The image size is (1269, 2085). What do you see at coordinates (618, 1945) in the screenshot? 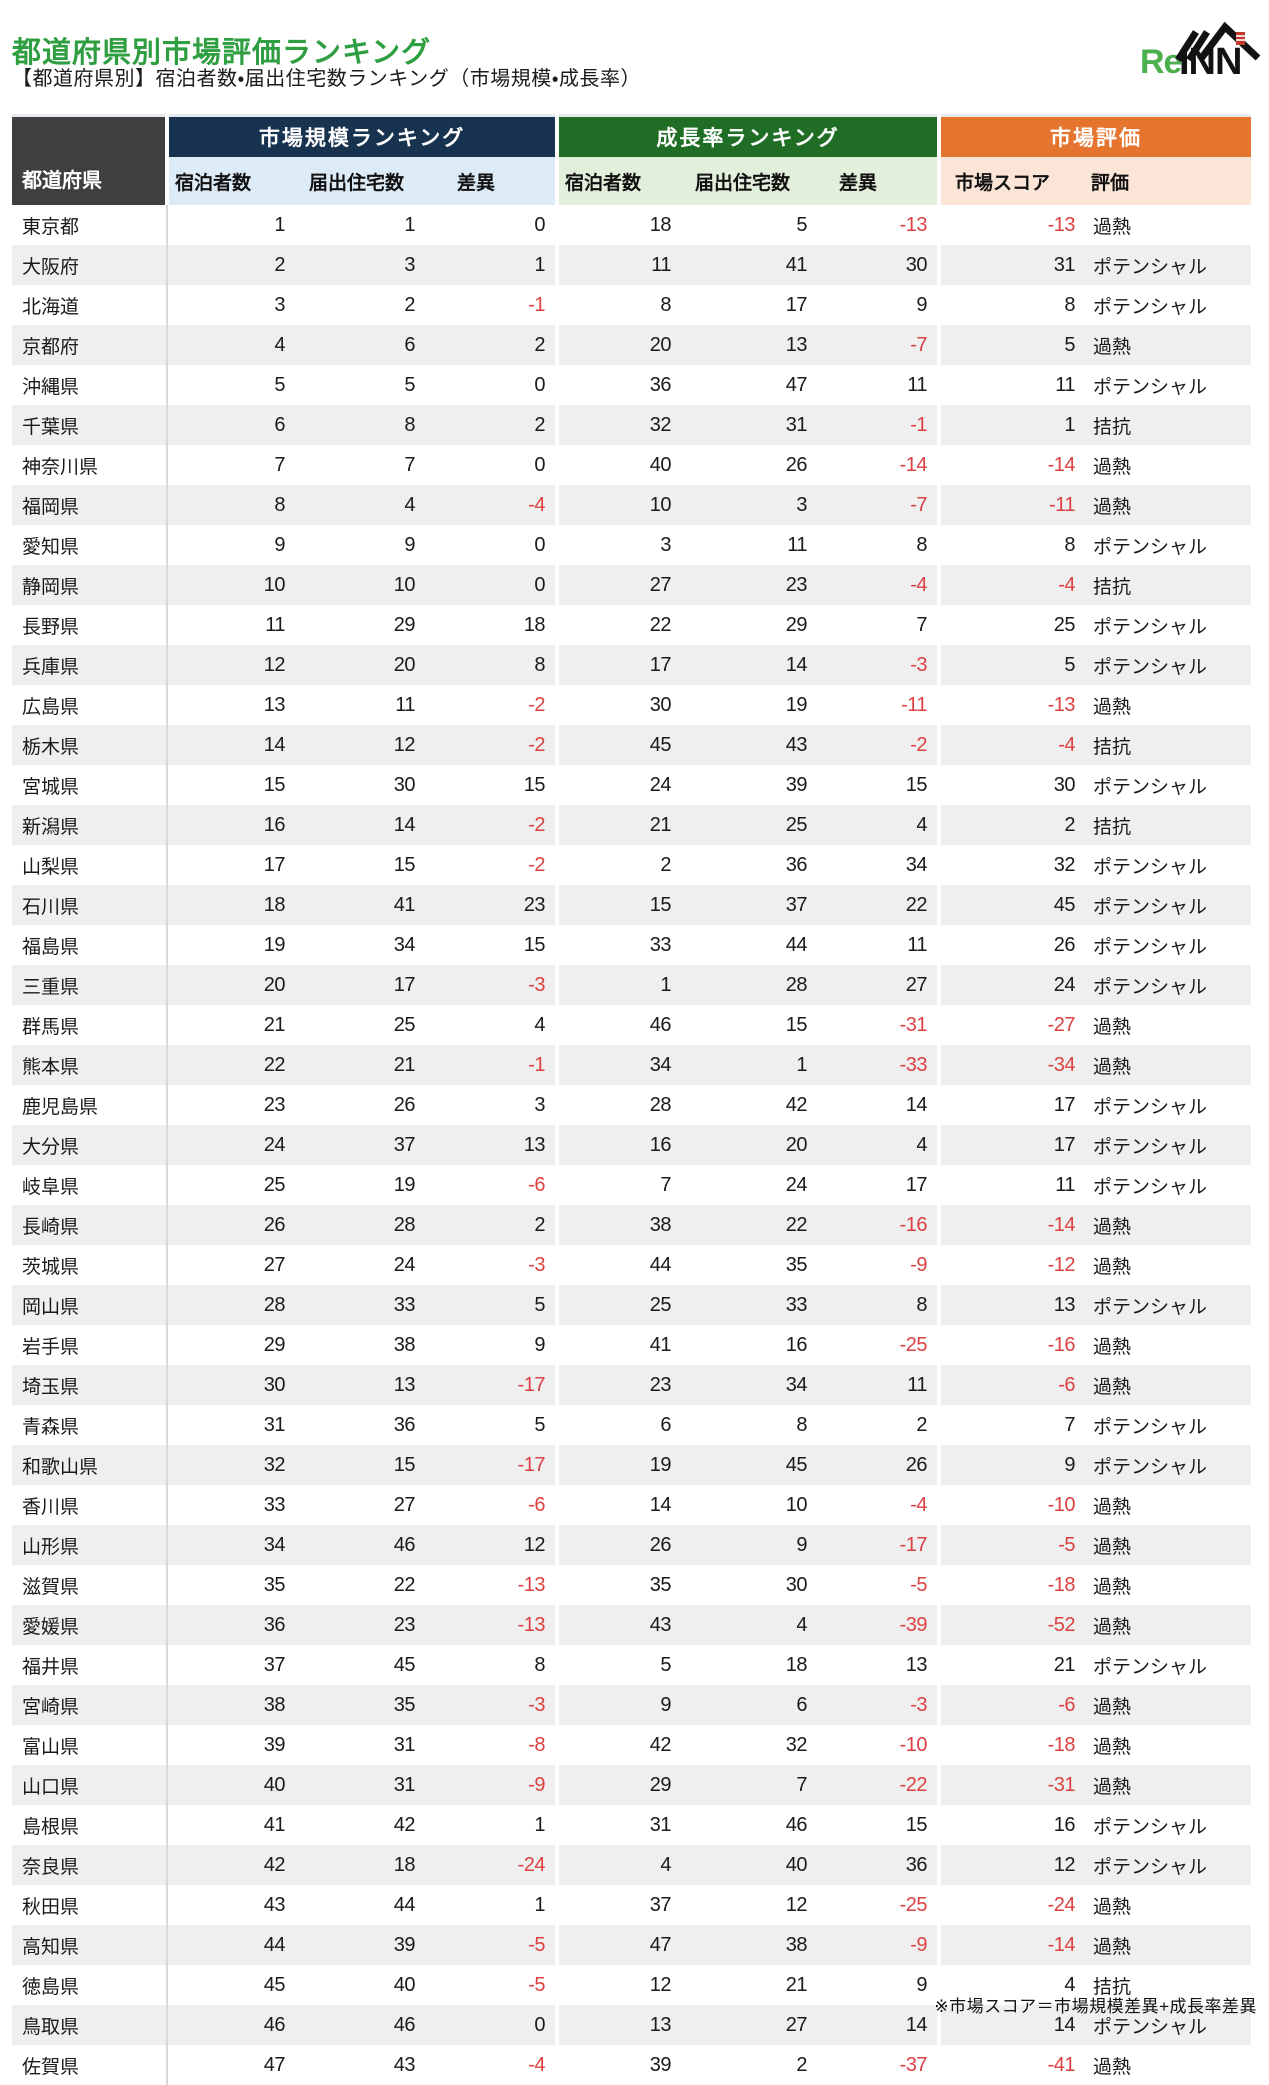
I see `growth-guests-rank-cell: 47` at bounding box center [618, 1945].